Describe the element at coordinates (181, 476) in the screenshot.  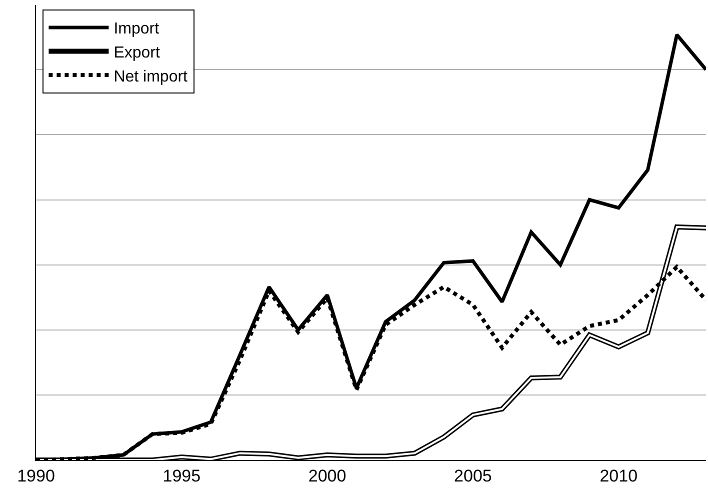
I see `x-tick-label: 1995` at that location.